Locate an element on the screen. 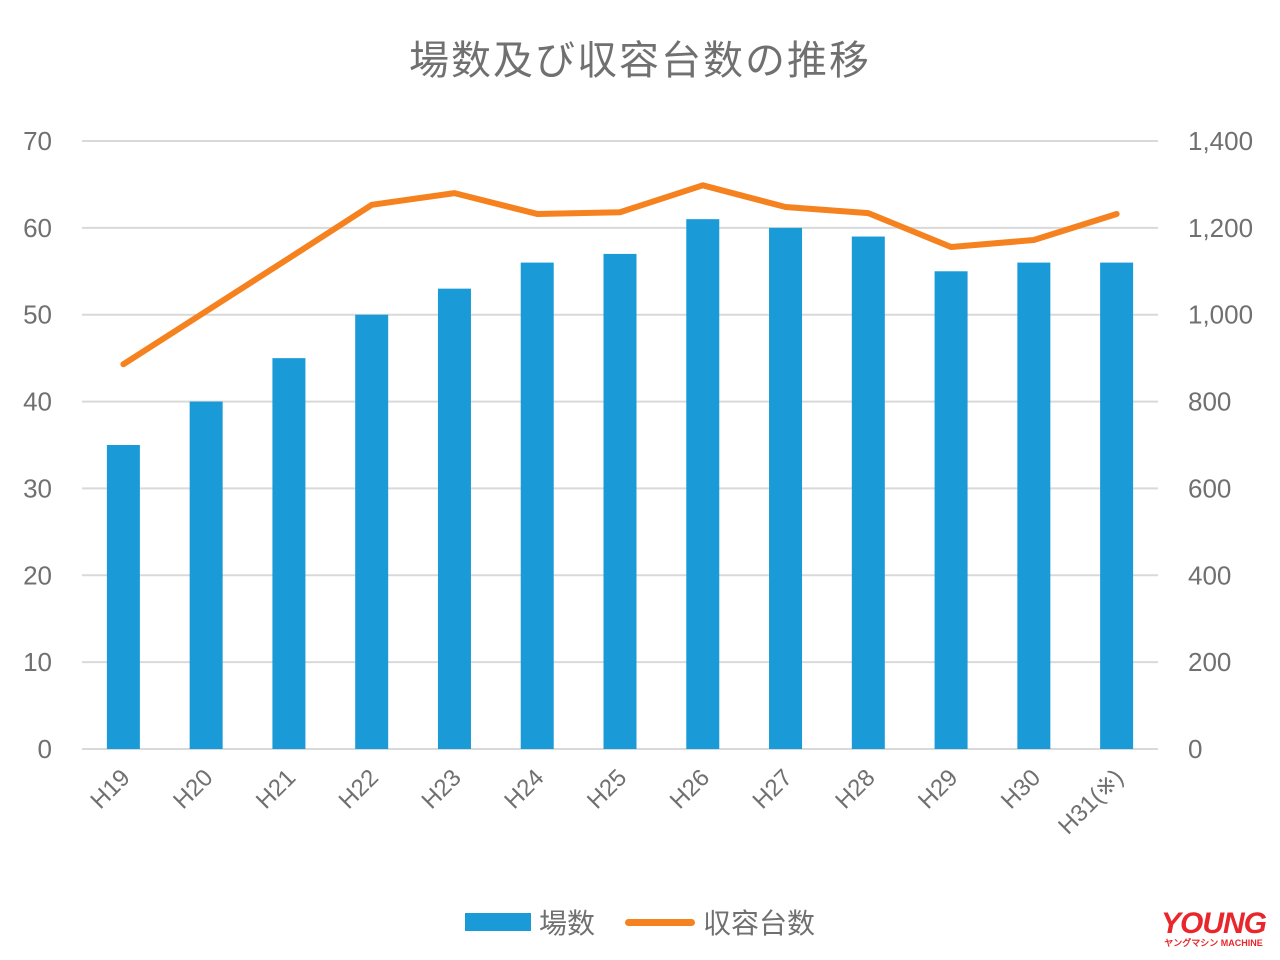  x-axis-tick-label: H22 is located at coordinates (359, 789).